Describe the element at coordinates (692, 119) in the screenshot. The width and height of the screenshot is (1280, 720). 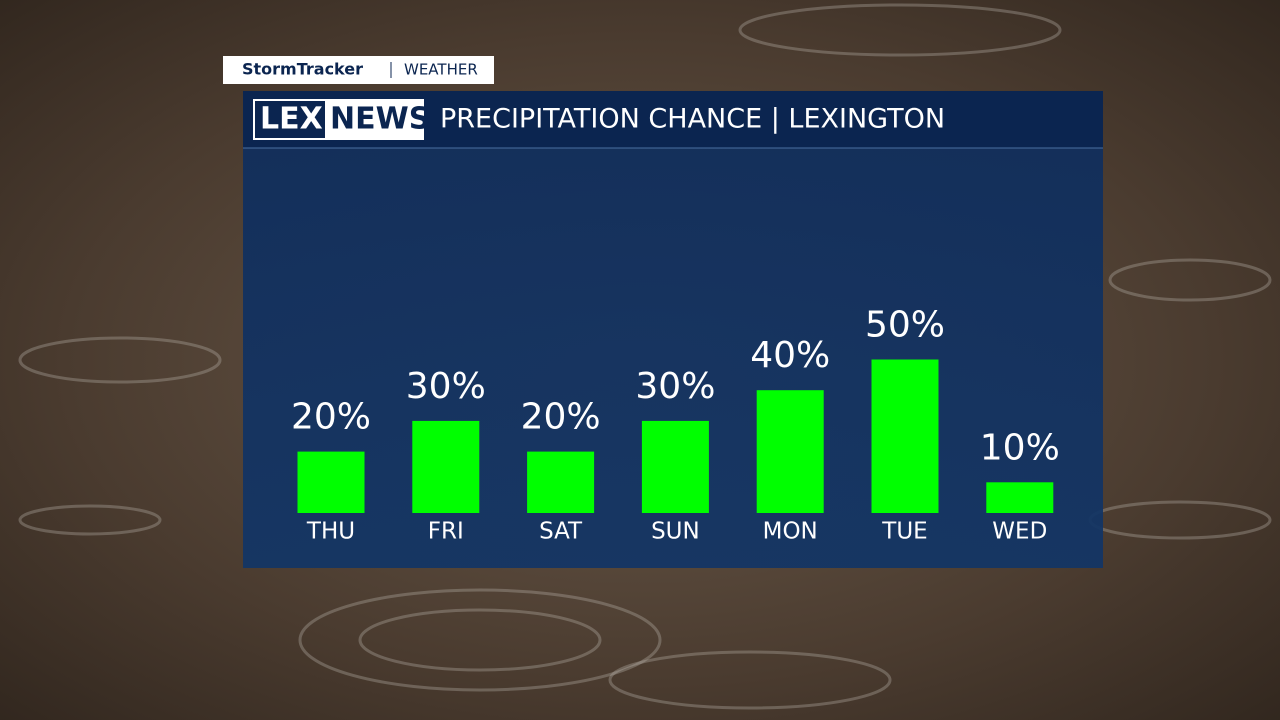
I see `chart-title: PRECIPITATION CHANCE | LEXINGTON` at that location.